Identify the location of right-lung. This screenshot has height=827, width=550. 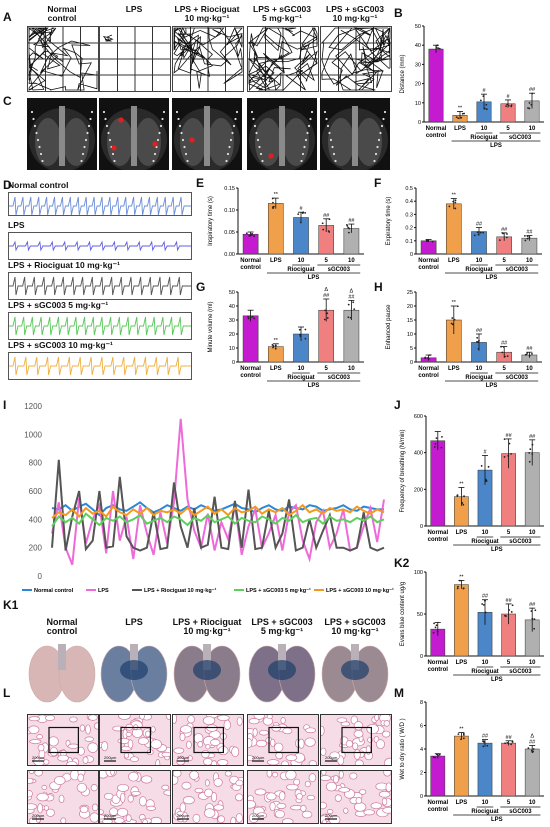
(148, 142).